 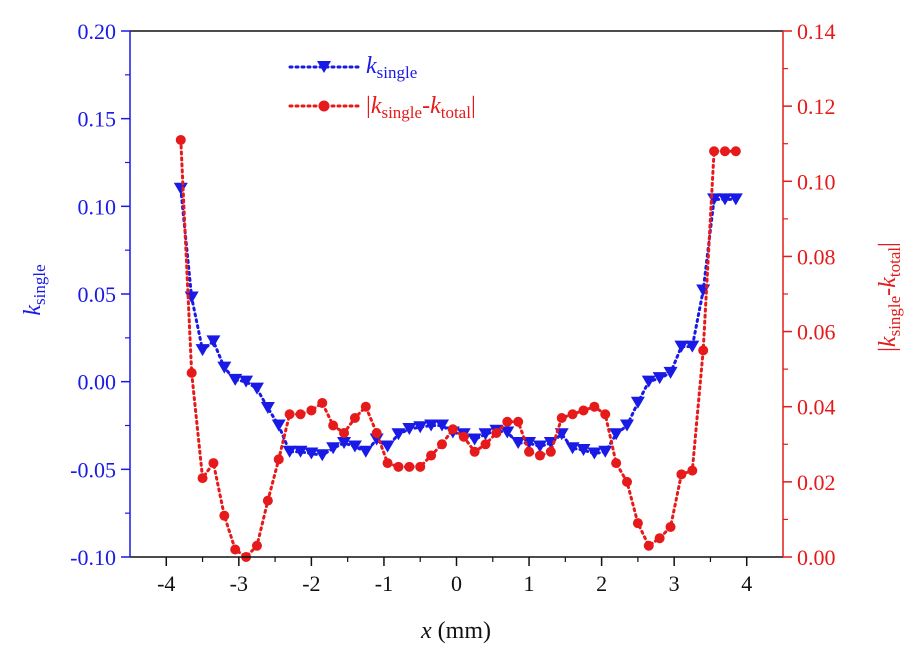 What do you see at coordinates (93, 557) in the screenshot?
I see `left-y-tick-label: -0.10` at bounding box center [93, 557].